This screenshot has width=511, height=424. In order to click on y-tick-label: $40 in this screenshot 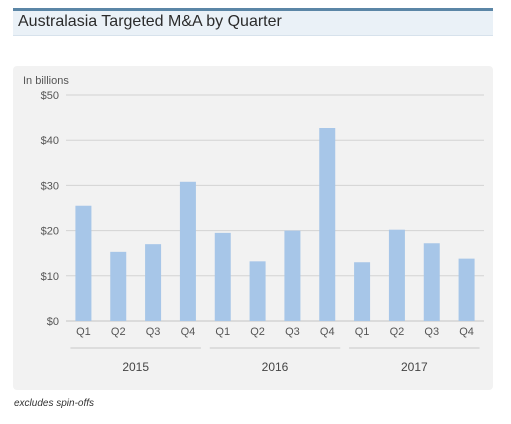, I will do `click(50, 141)`.